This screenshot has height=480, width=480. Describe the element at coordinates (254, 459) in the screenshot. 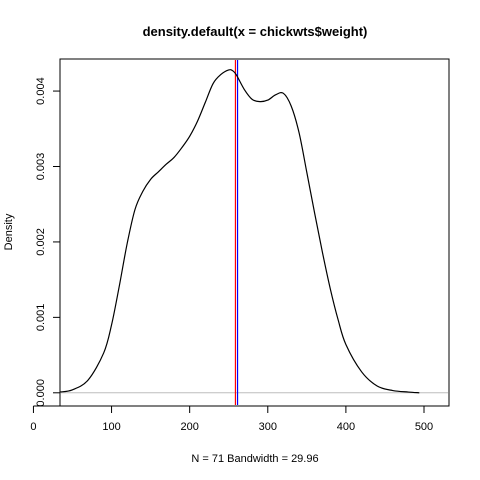

I see `x-axis-label: N = 71 Bandwidth = 29.96` at that location.